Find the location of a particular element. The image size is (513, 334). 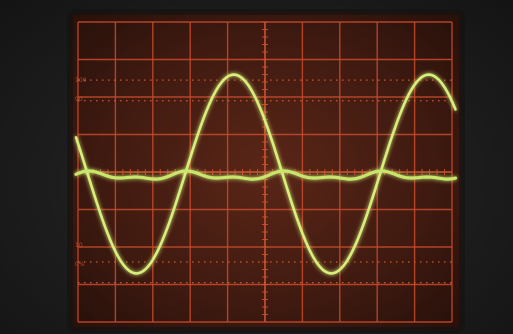

reference-marks: 100 90 10 0% is located at coordinates (81, 172).